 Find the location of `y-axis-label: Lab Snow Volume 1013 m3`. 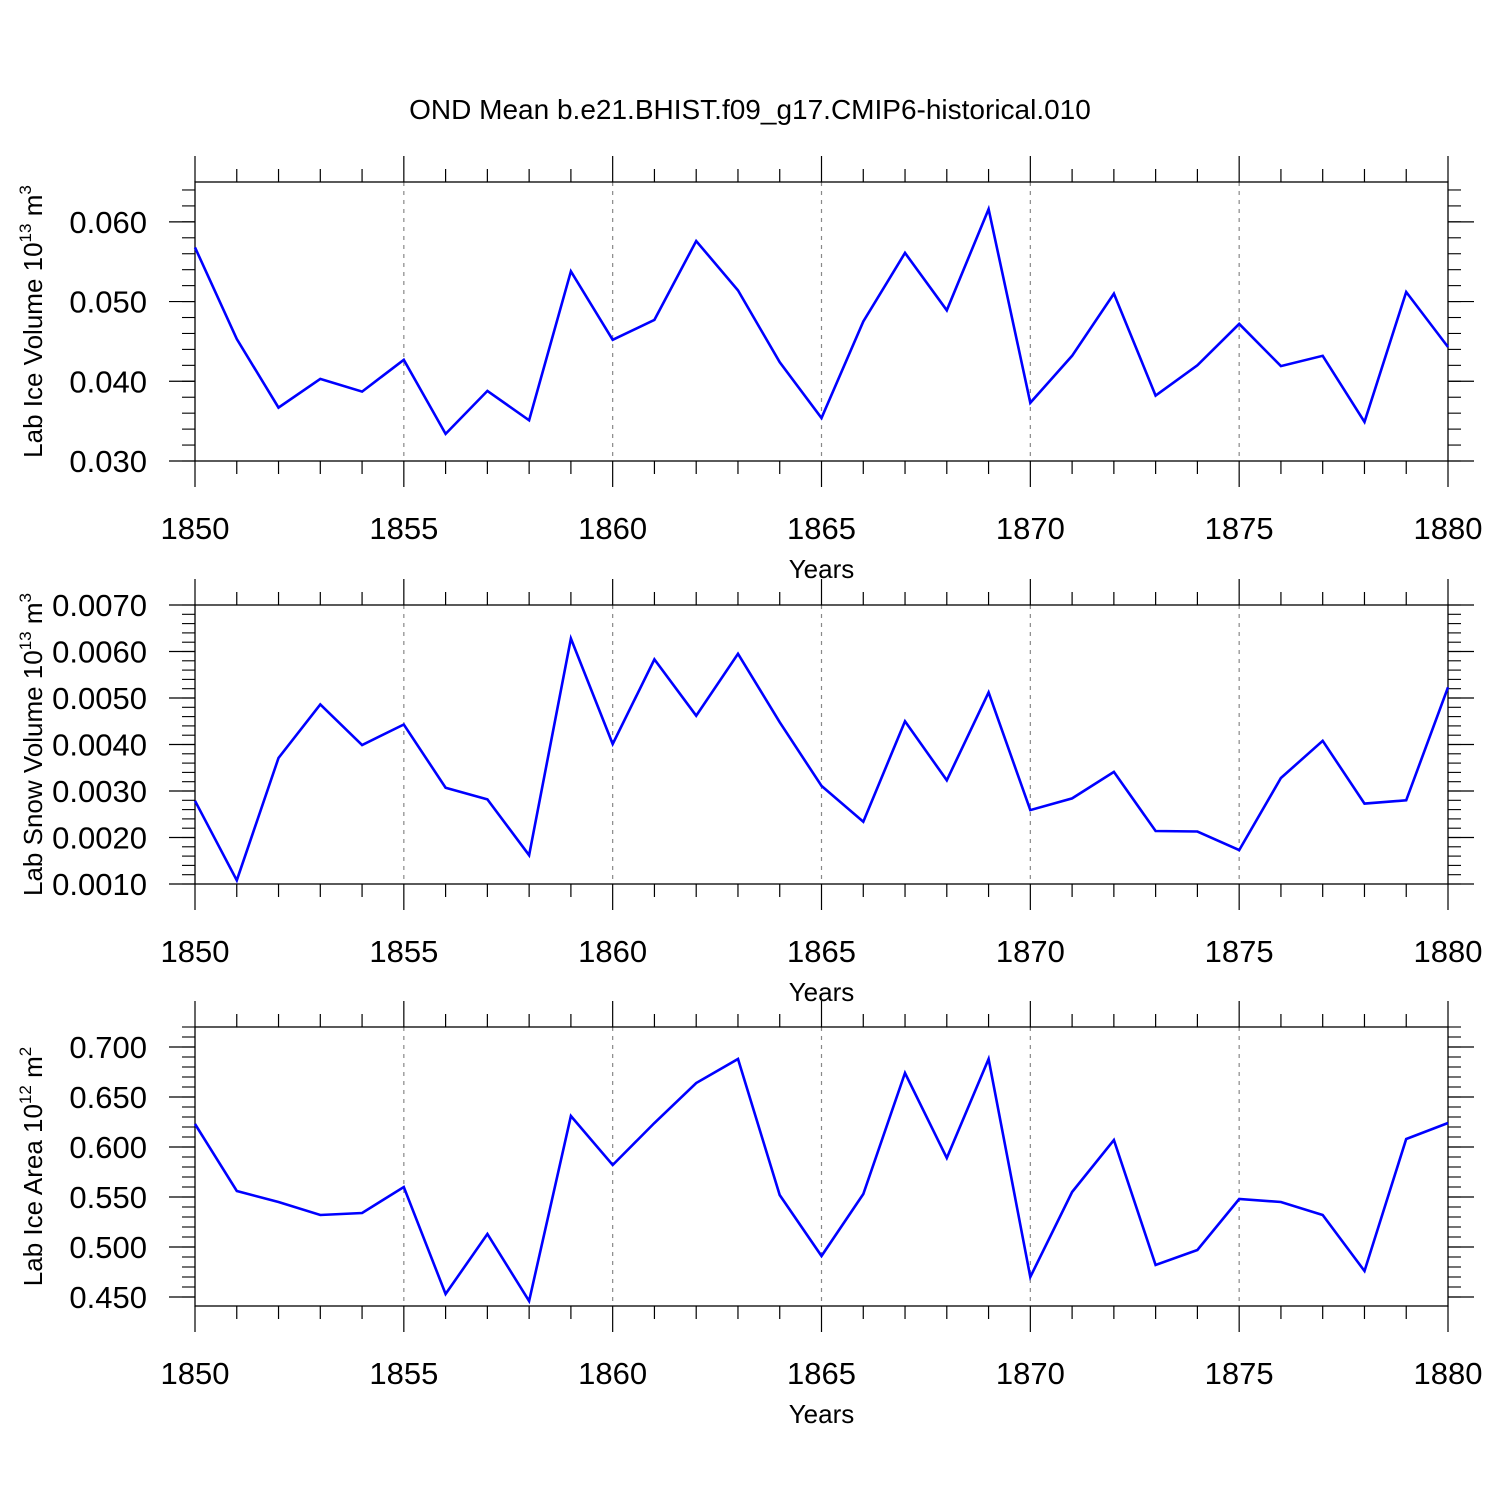

y-axis-label: Lab Snow Volume 1013 m3 is located at coordinates (32, 744).